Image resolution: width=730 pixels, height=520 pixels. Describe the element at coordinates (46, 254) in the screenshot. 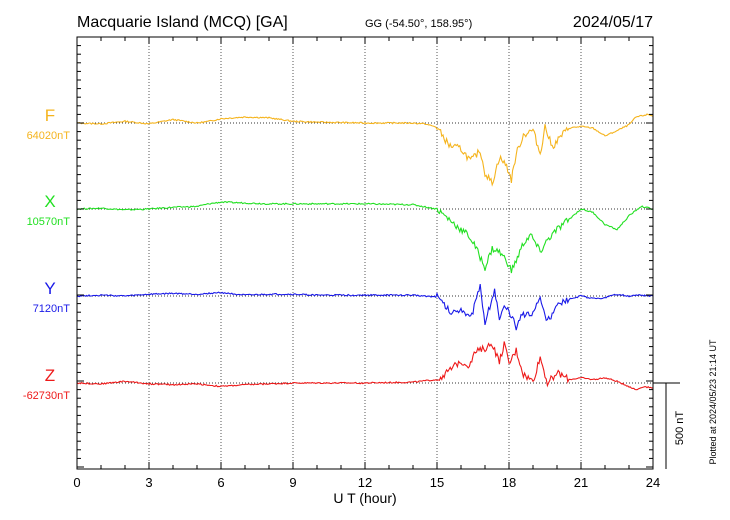

I see `series-labels: F 64020nT X 10570nT Y 7120nT Z -62730nT` at that location.